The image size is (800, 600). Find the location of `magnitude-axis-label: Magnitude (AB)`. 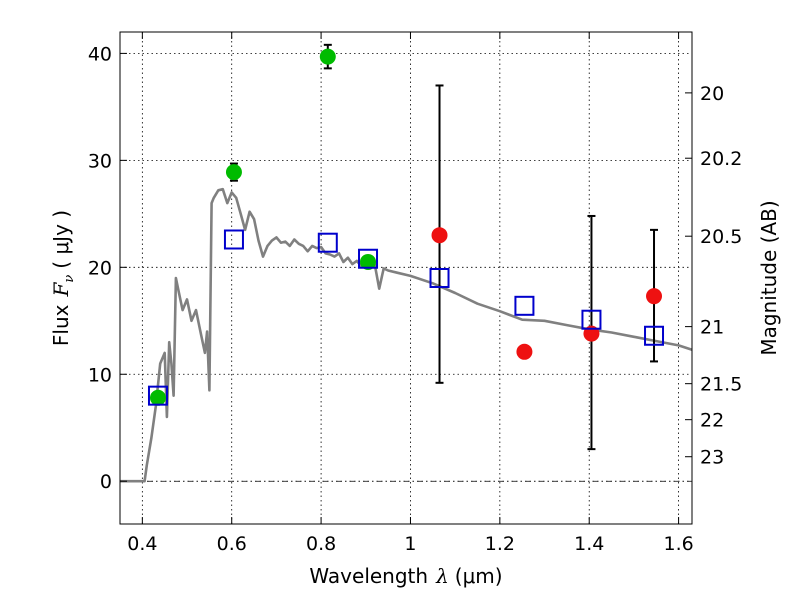

magnitude-axis-label: Magnitude (AB) is located at coordinates (769, 277).